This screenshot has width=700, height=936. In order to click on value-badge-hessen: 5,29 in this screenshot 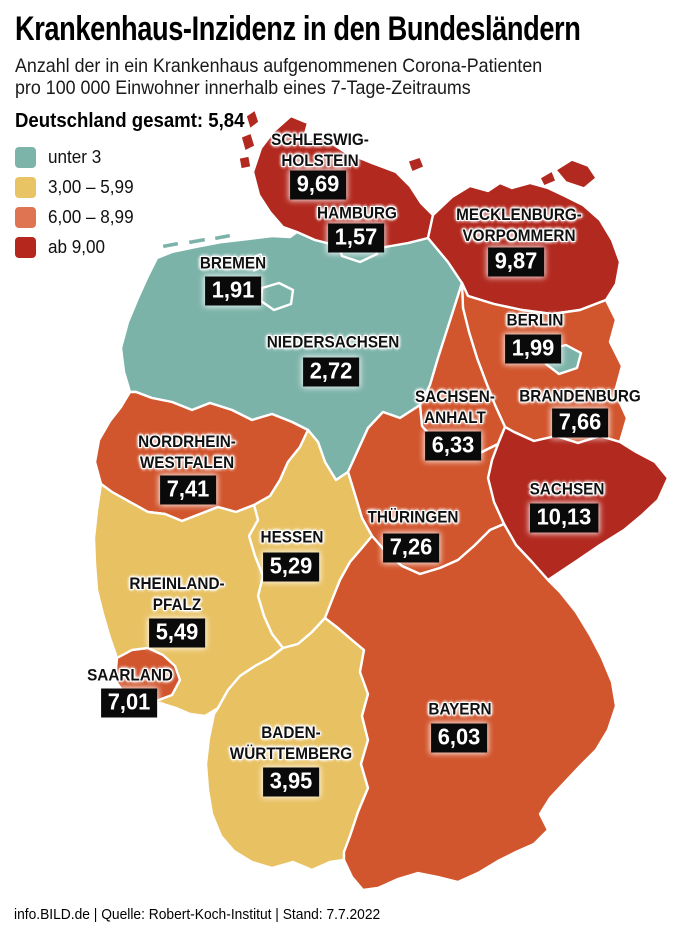, I will do `click(291, 567)`.